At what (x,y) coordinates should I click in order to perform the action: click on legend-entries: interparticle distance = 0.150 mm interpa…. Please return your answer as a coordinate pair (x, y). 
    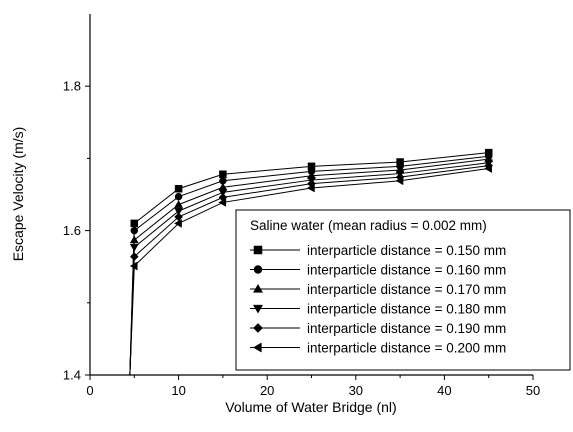
    Looking at the image, I should click on (378, 299).